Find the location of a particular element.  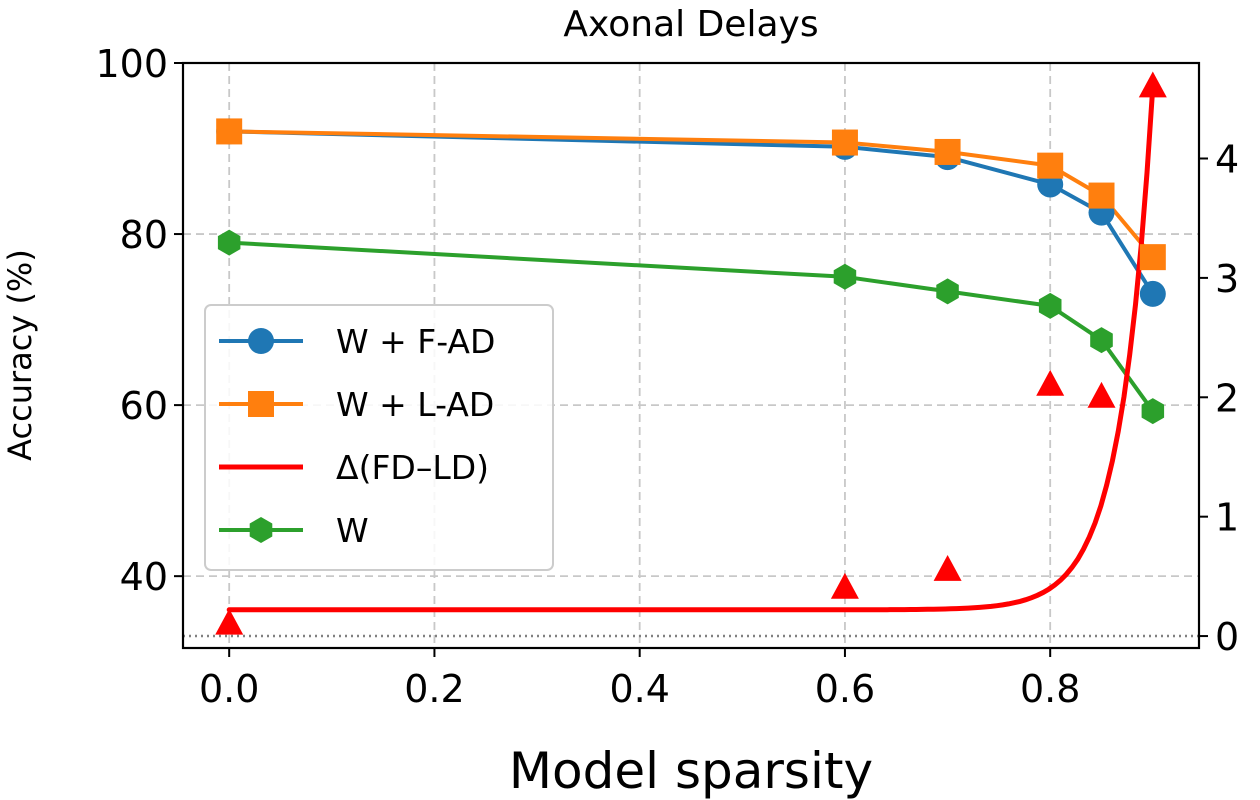

y2-tick-label: 4 is located at coordinates (1227, 160).